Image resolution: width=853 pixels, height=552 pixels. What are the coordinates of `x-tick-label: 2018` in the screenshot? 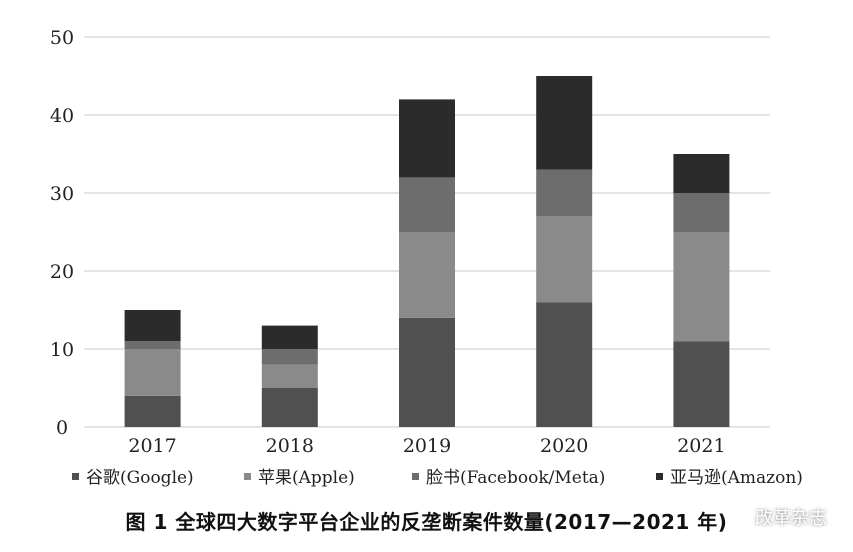 It's located at (290, 446).